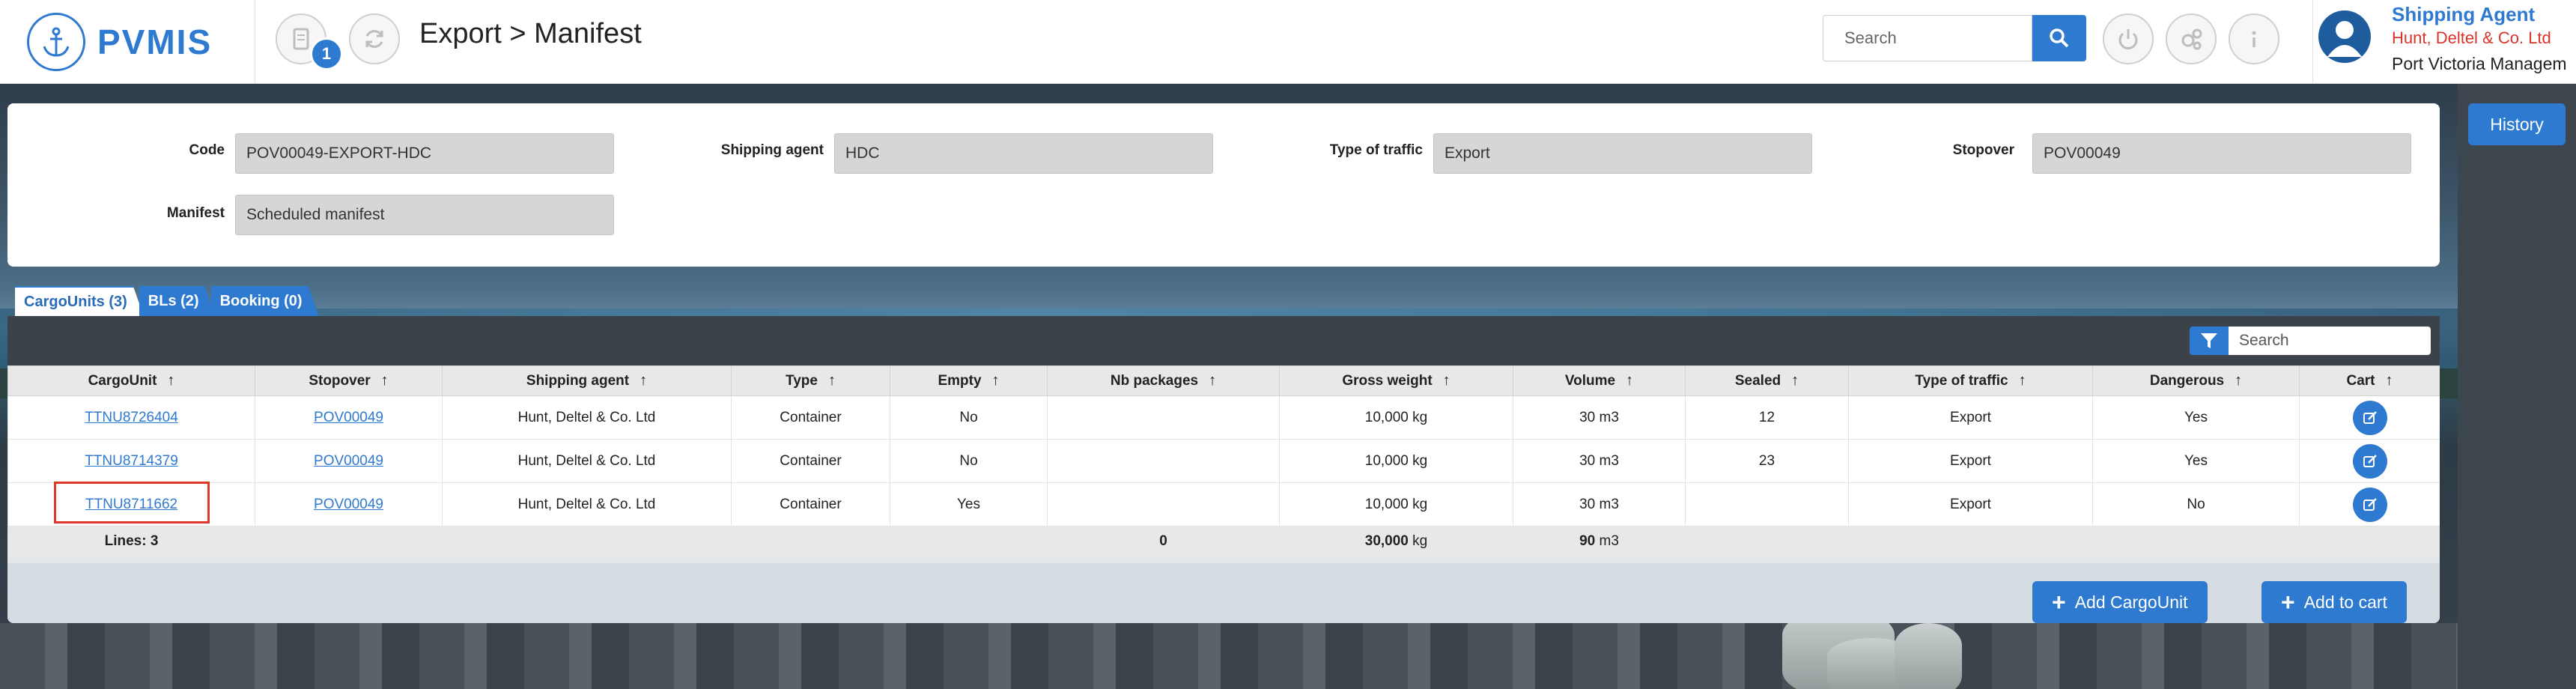  Describe the element at coordinates (131, 541) in the screenshot. I see `lines-count: Lines: 3` at that location.